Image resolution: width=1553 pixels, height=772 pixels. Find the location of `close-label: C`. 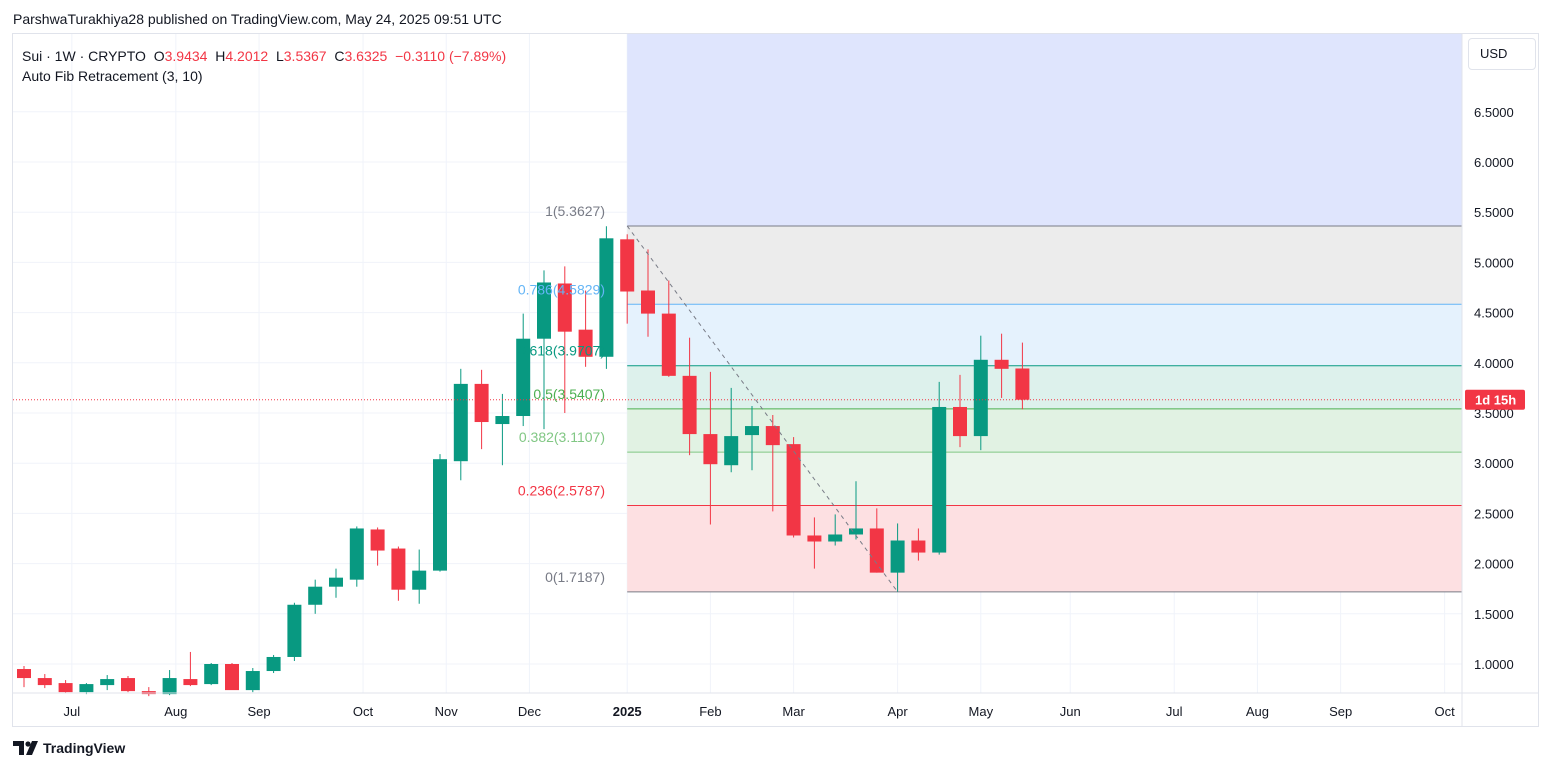

close-label: C is located at coordinates (339, 56).